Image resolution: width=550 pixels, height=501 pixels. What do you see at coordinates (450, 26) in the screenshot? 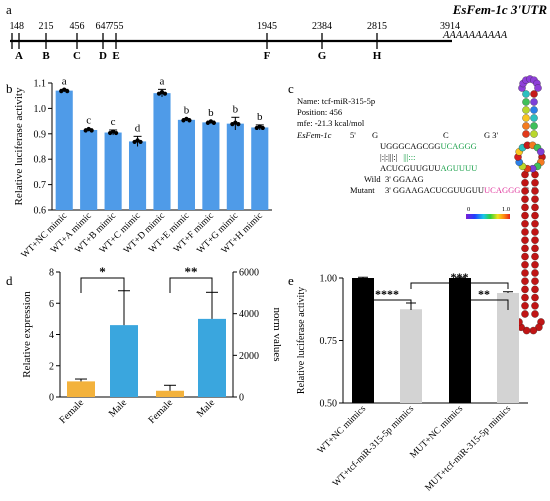
I see `utr-position-label: 3914` at bounding box center [450, 26].